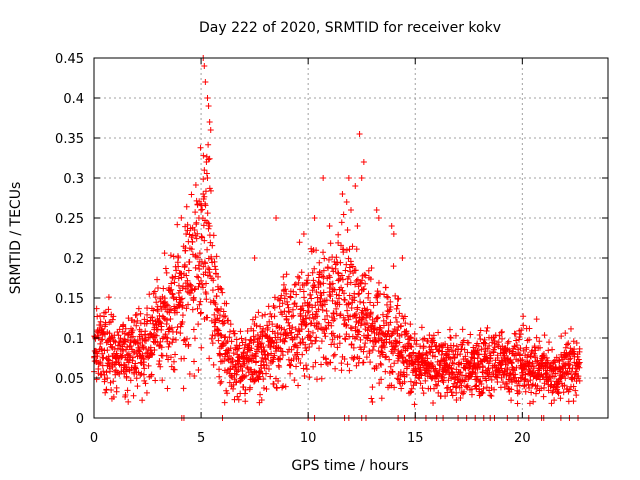  I want to click on y-tick-label: 0.05, so click(69, 379).